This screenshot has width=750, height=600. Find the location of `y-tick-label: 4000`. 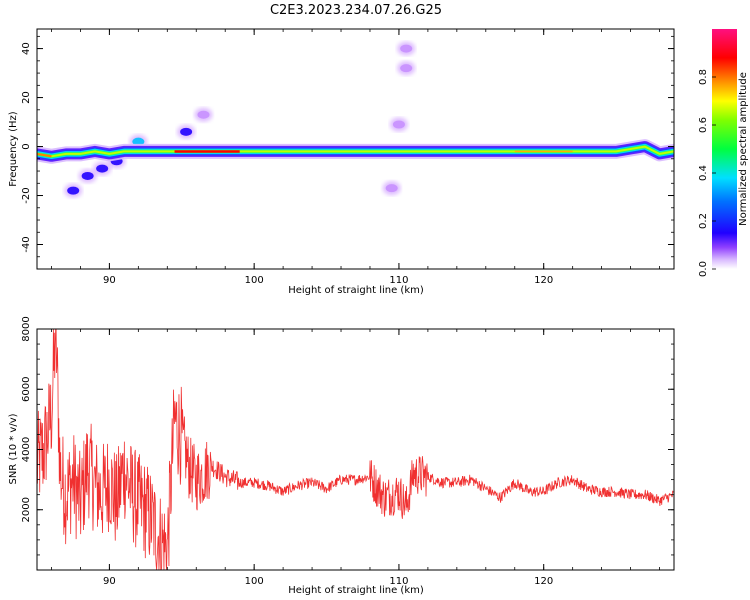

y-tick-label: 4000 is located at coordinates (26, 449).